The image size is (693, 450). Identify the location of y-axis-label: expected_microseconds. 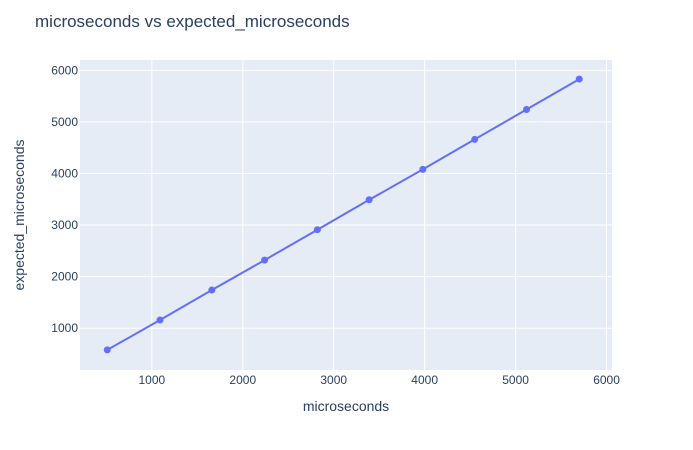
(19, 215).